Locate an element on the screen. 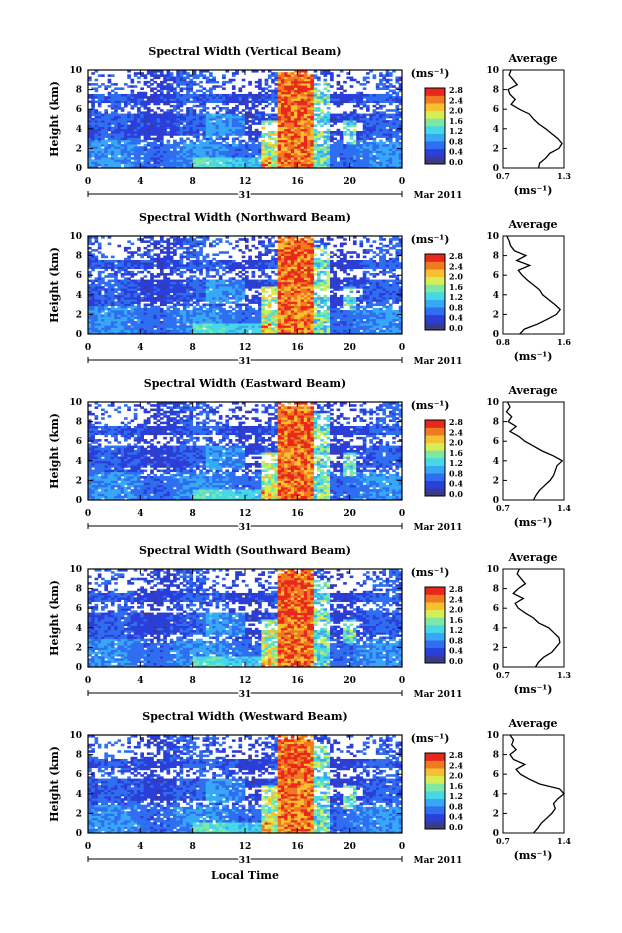  colorbar-tick-label: 1.2 is located at coordinates (456, 131).